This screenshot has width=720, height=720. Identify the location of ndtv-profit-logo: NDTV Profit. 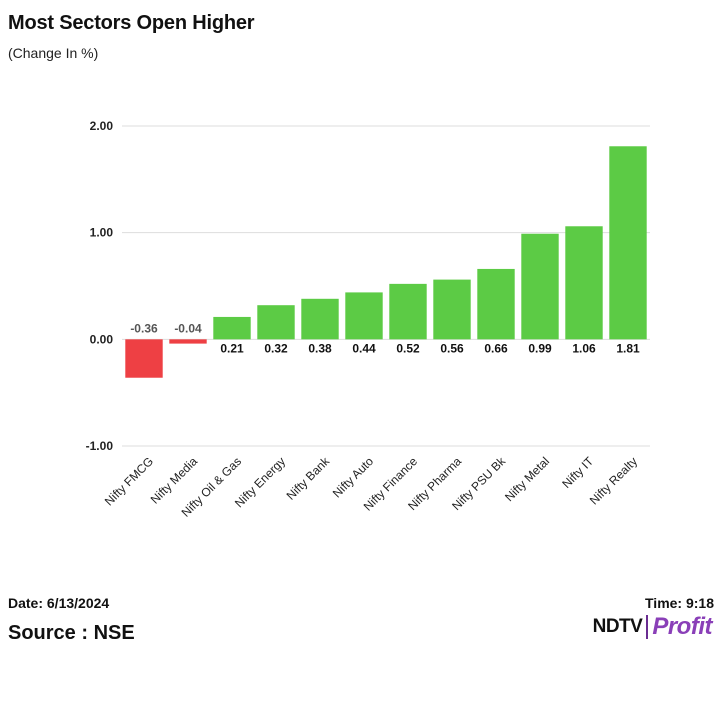
(652, 627).